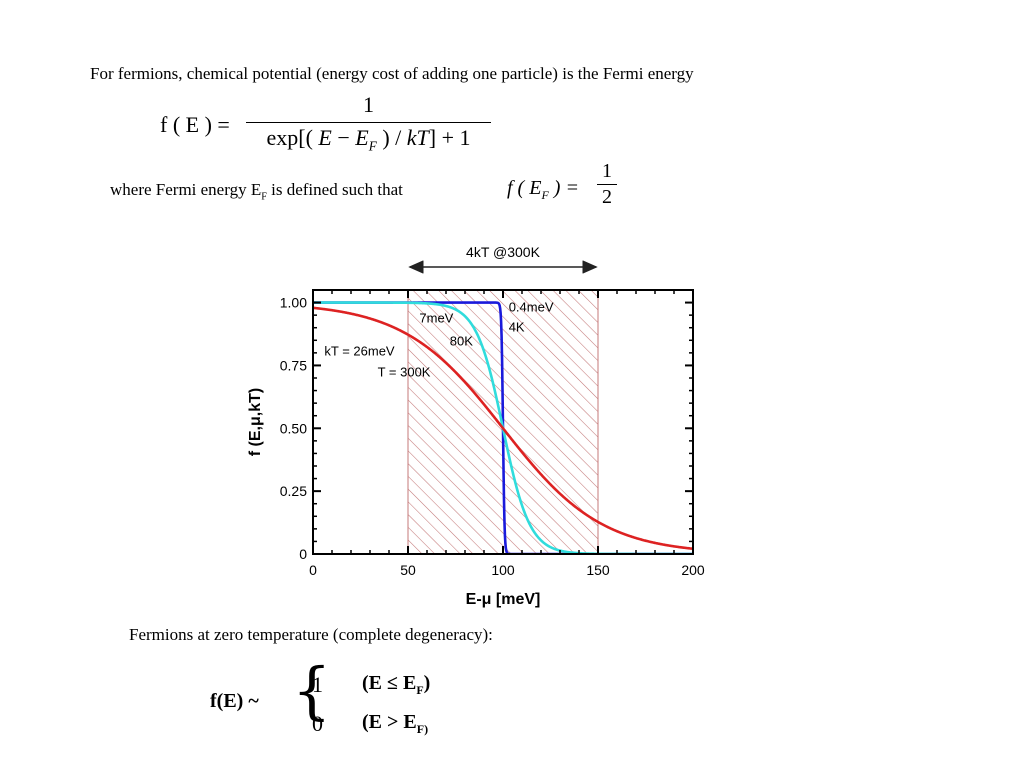  Describe the element at coordinates (524, 188) in the screenshot. I see `half-lhs-a: f ( E` at that location.